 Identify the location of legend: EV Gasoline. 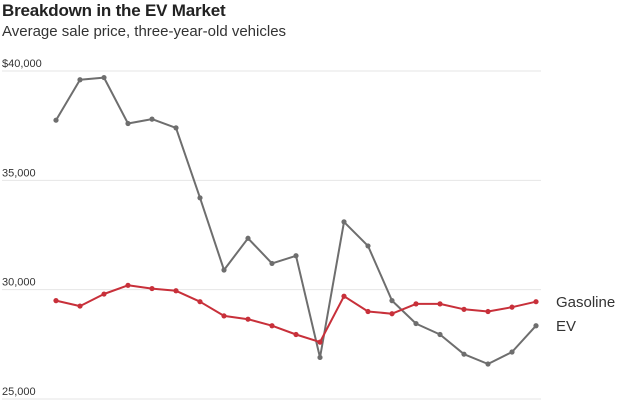
(585, 314).